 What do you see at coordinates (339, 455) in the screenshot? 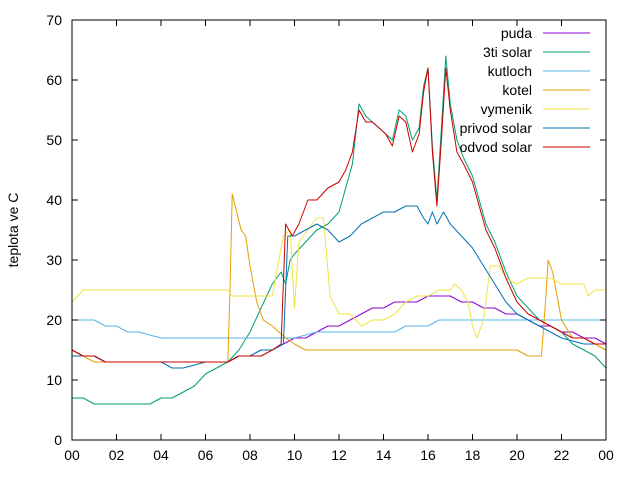
I see `x-tick-label: 12` at bounding box center [339, 455].